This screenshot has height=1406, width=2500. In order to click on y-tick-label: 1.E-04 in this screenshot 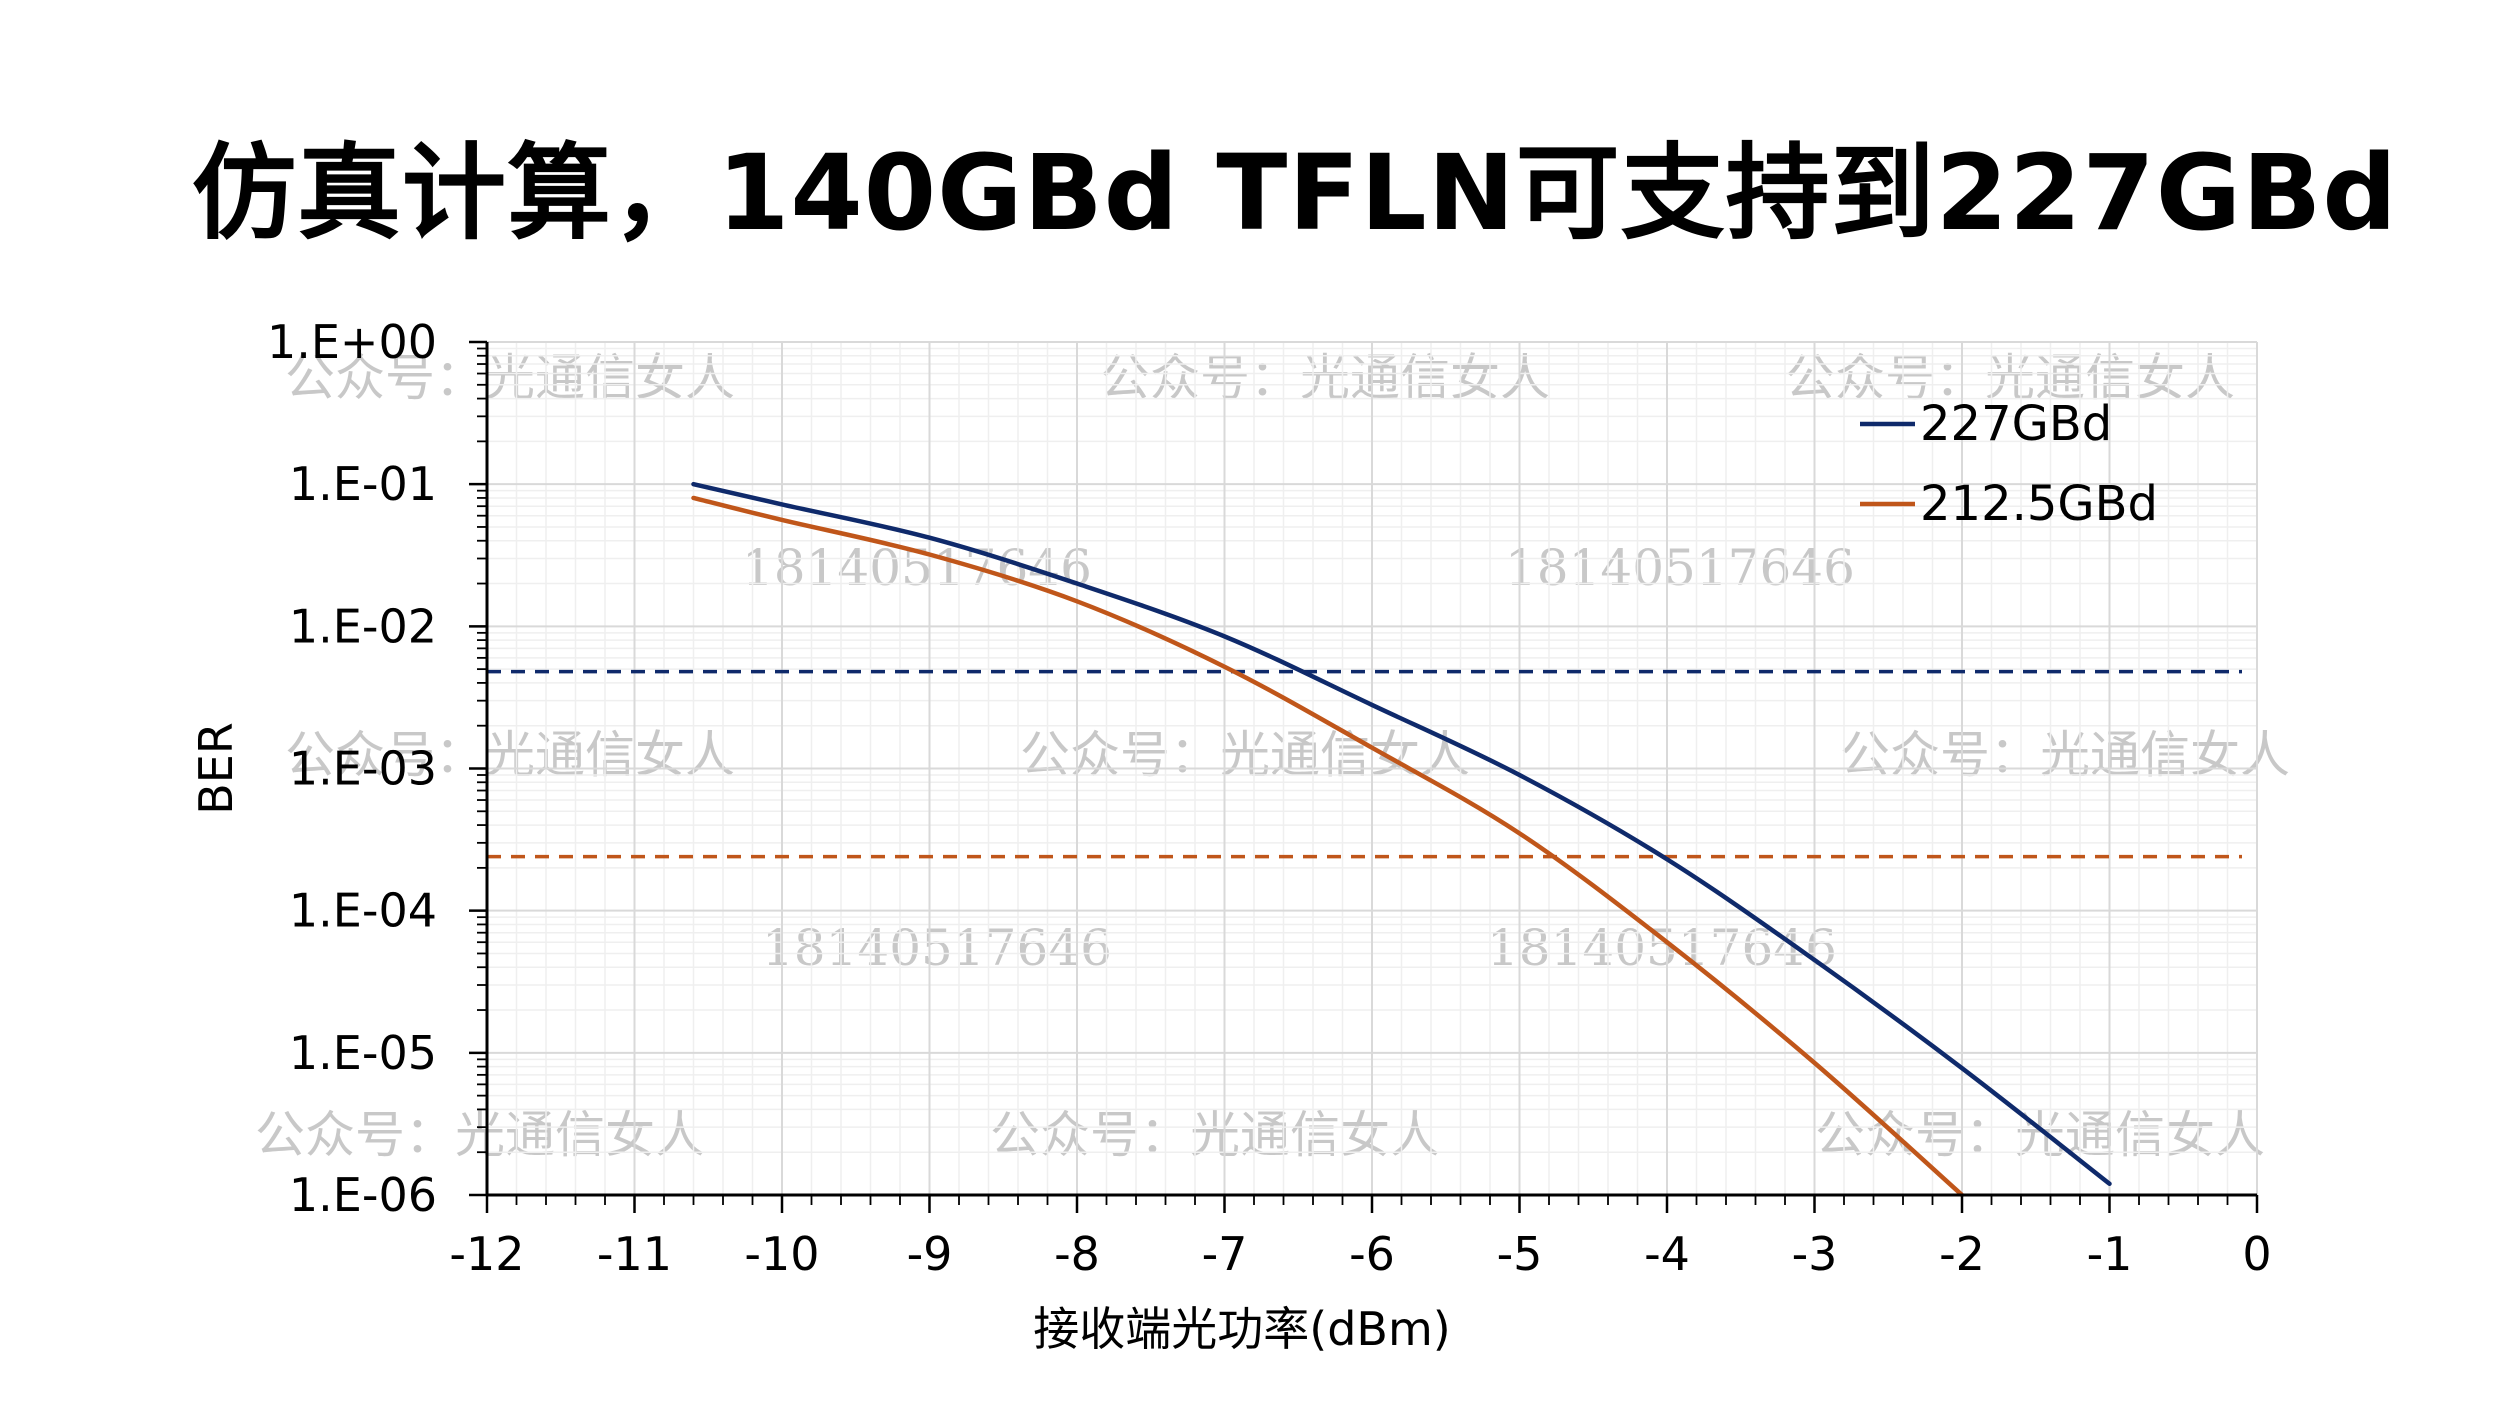, I will do `click(363, 911)`.